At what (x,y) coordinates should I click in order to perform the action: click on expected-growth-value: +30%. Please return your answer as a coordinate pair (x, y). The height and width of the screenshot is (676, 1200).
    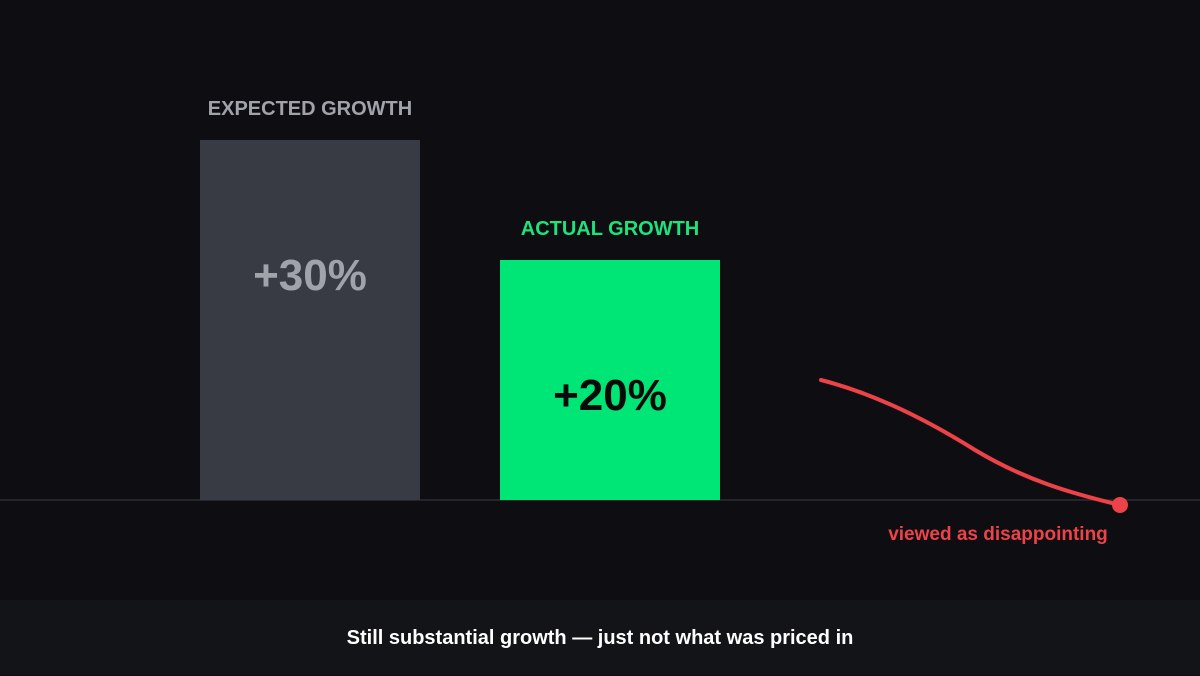
    Looking at the image, I should click on (310, 275).